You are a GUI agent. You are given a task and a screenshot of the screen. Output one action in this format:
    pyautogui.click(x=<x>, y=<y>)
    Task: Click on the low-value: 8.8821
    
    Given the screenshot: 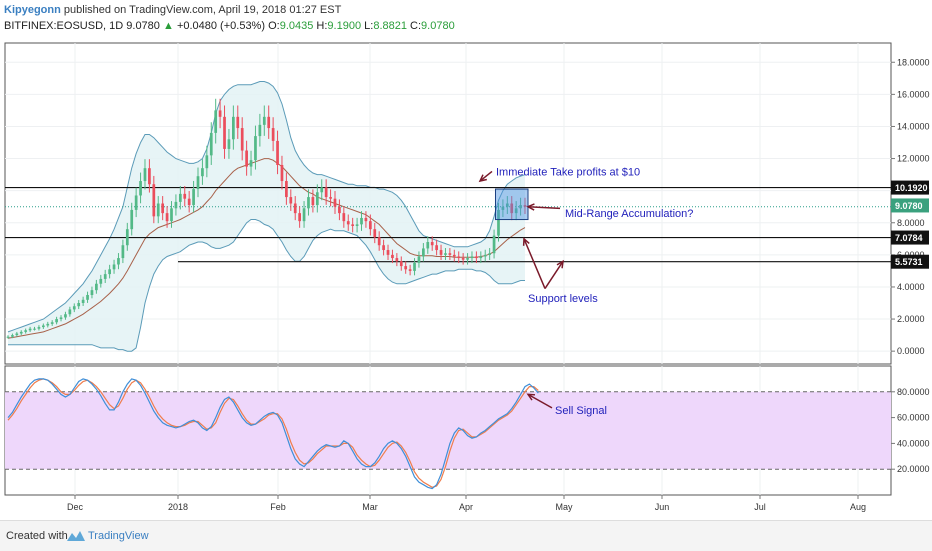 What is the action you would take?
    pyautogui.click(x=390, y=26)
    